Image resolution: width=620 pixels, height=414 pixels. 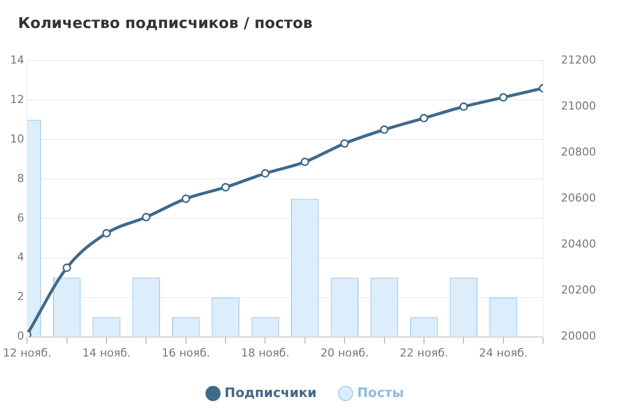 I want to click on y2-tick-label: 21000, so click(x=578, y=105).